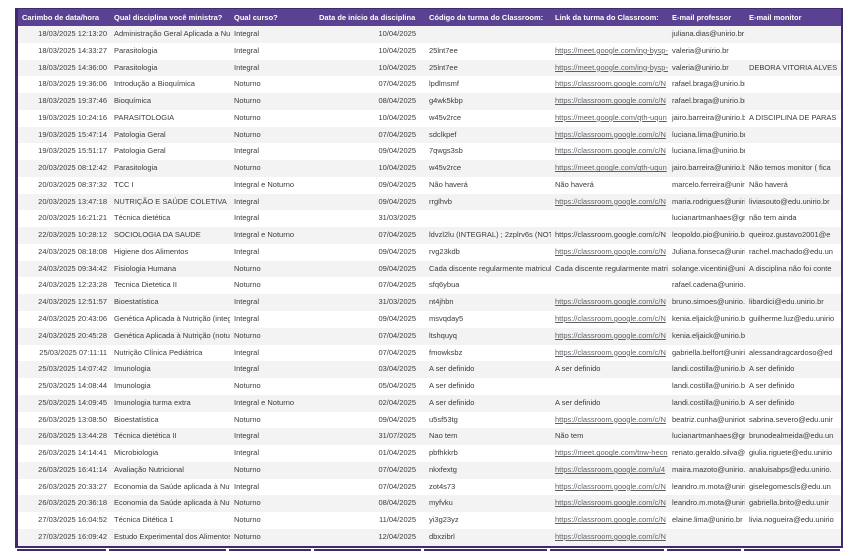 The height and width of the screenshot is (560, 854). What do you see at coordinates (706, 319) in the screenshot?
I see `cell-professor: kenia.eljaick@unirio.br` at bounding box center [706, 319].